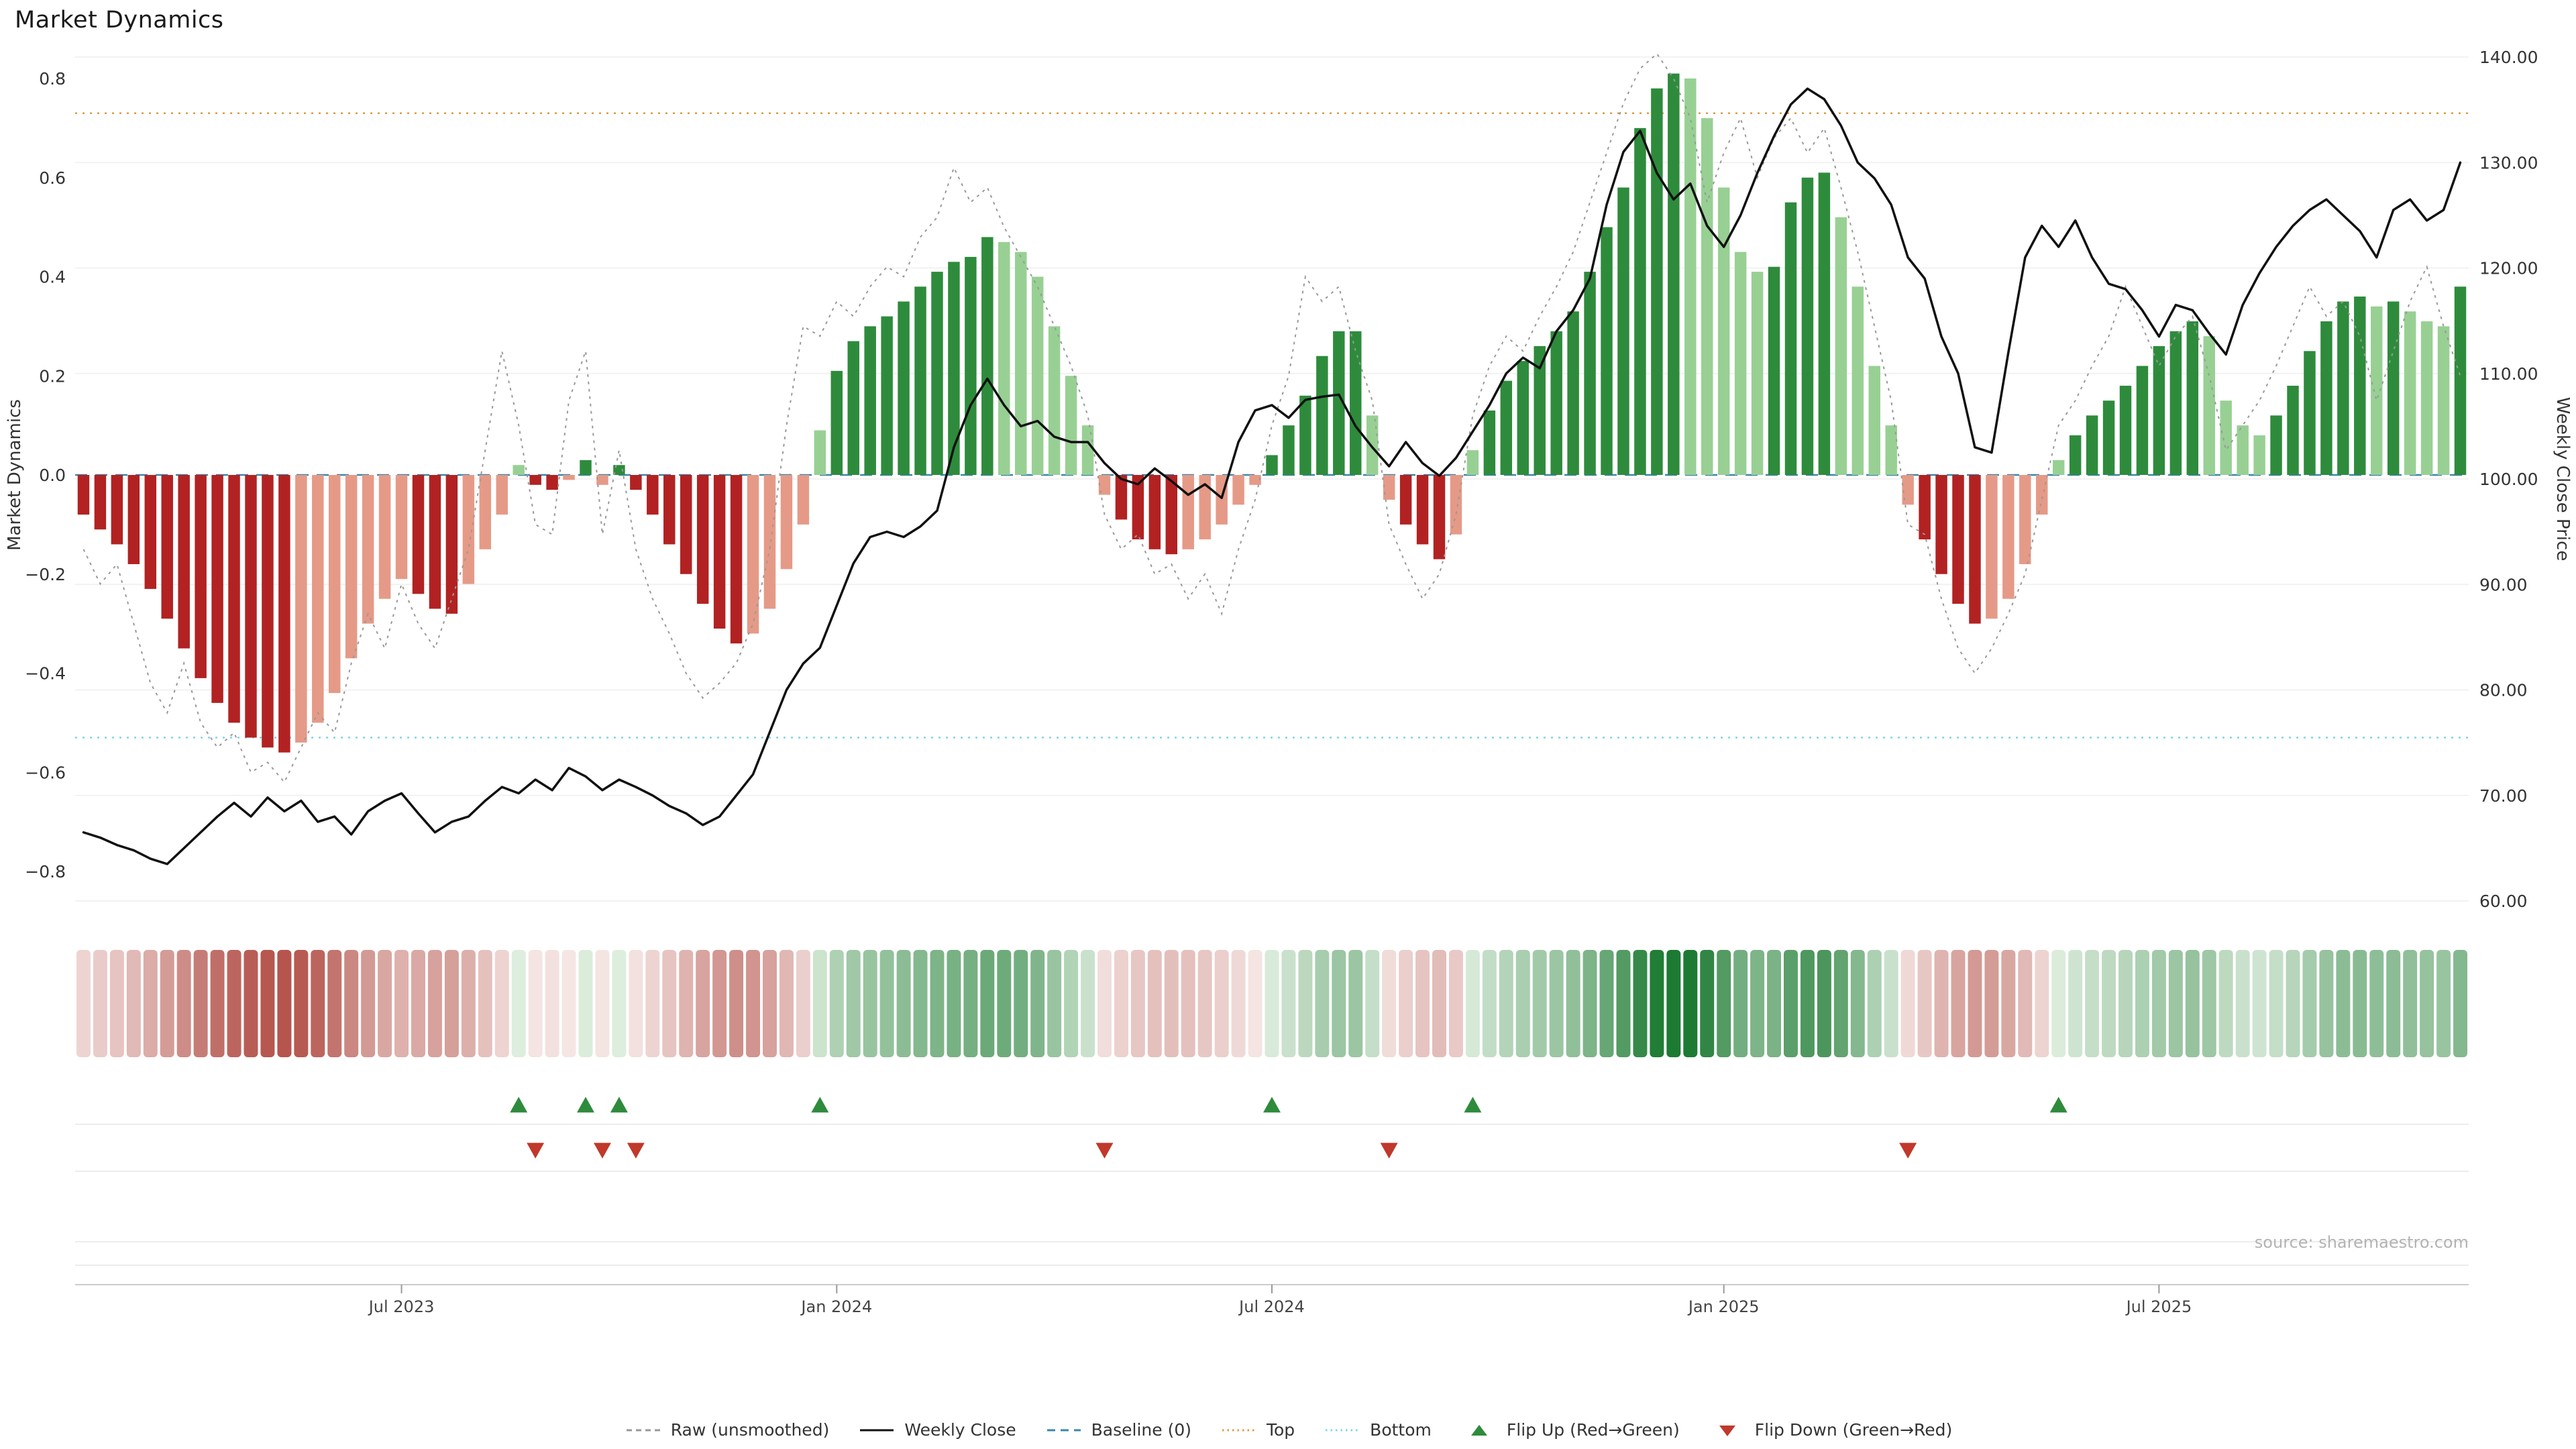 Image resolution: width=2576 pixels, height=1449 pixels. Describe the element at coordinates (1377, 1430) in the screenshot. I see `legend-item: Bottom` at that location.